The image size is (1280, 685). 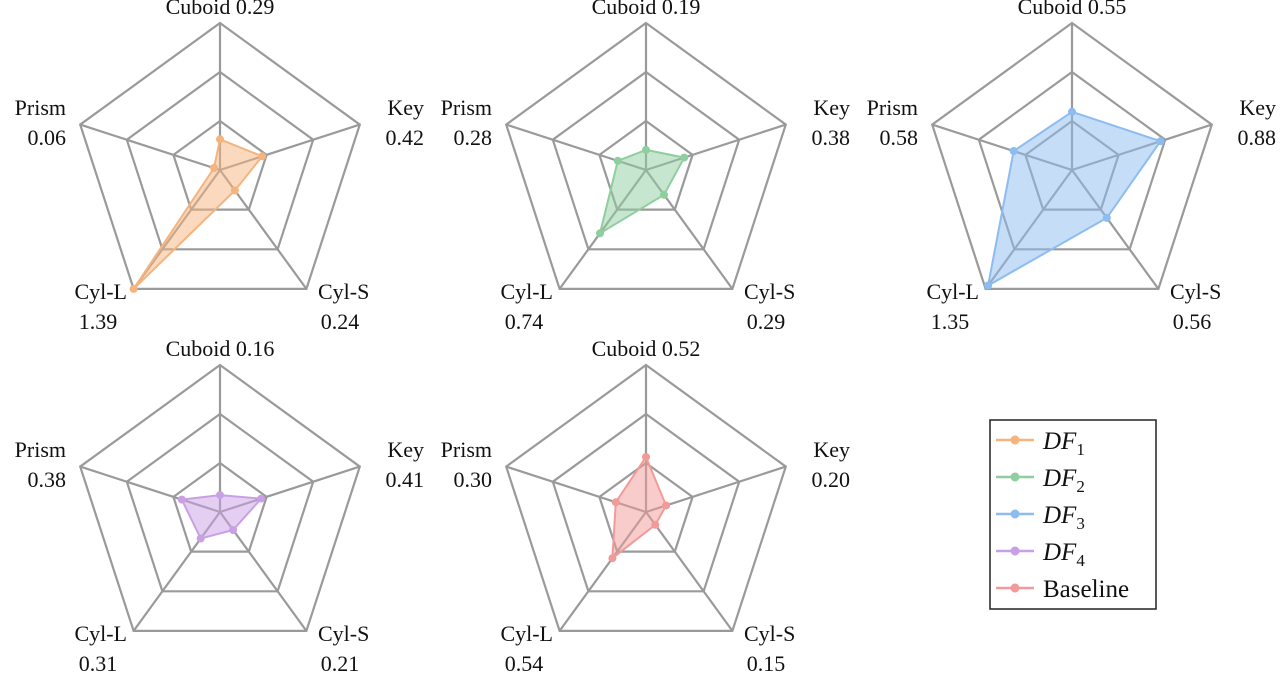 I want to click on legend: DF1 DF2 DF3 DF4 Baseline, so click(x=1073, y=514).